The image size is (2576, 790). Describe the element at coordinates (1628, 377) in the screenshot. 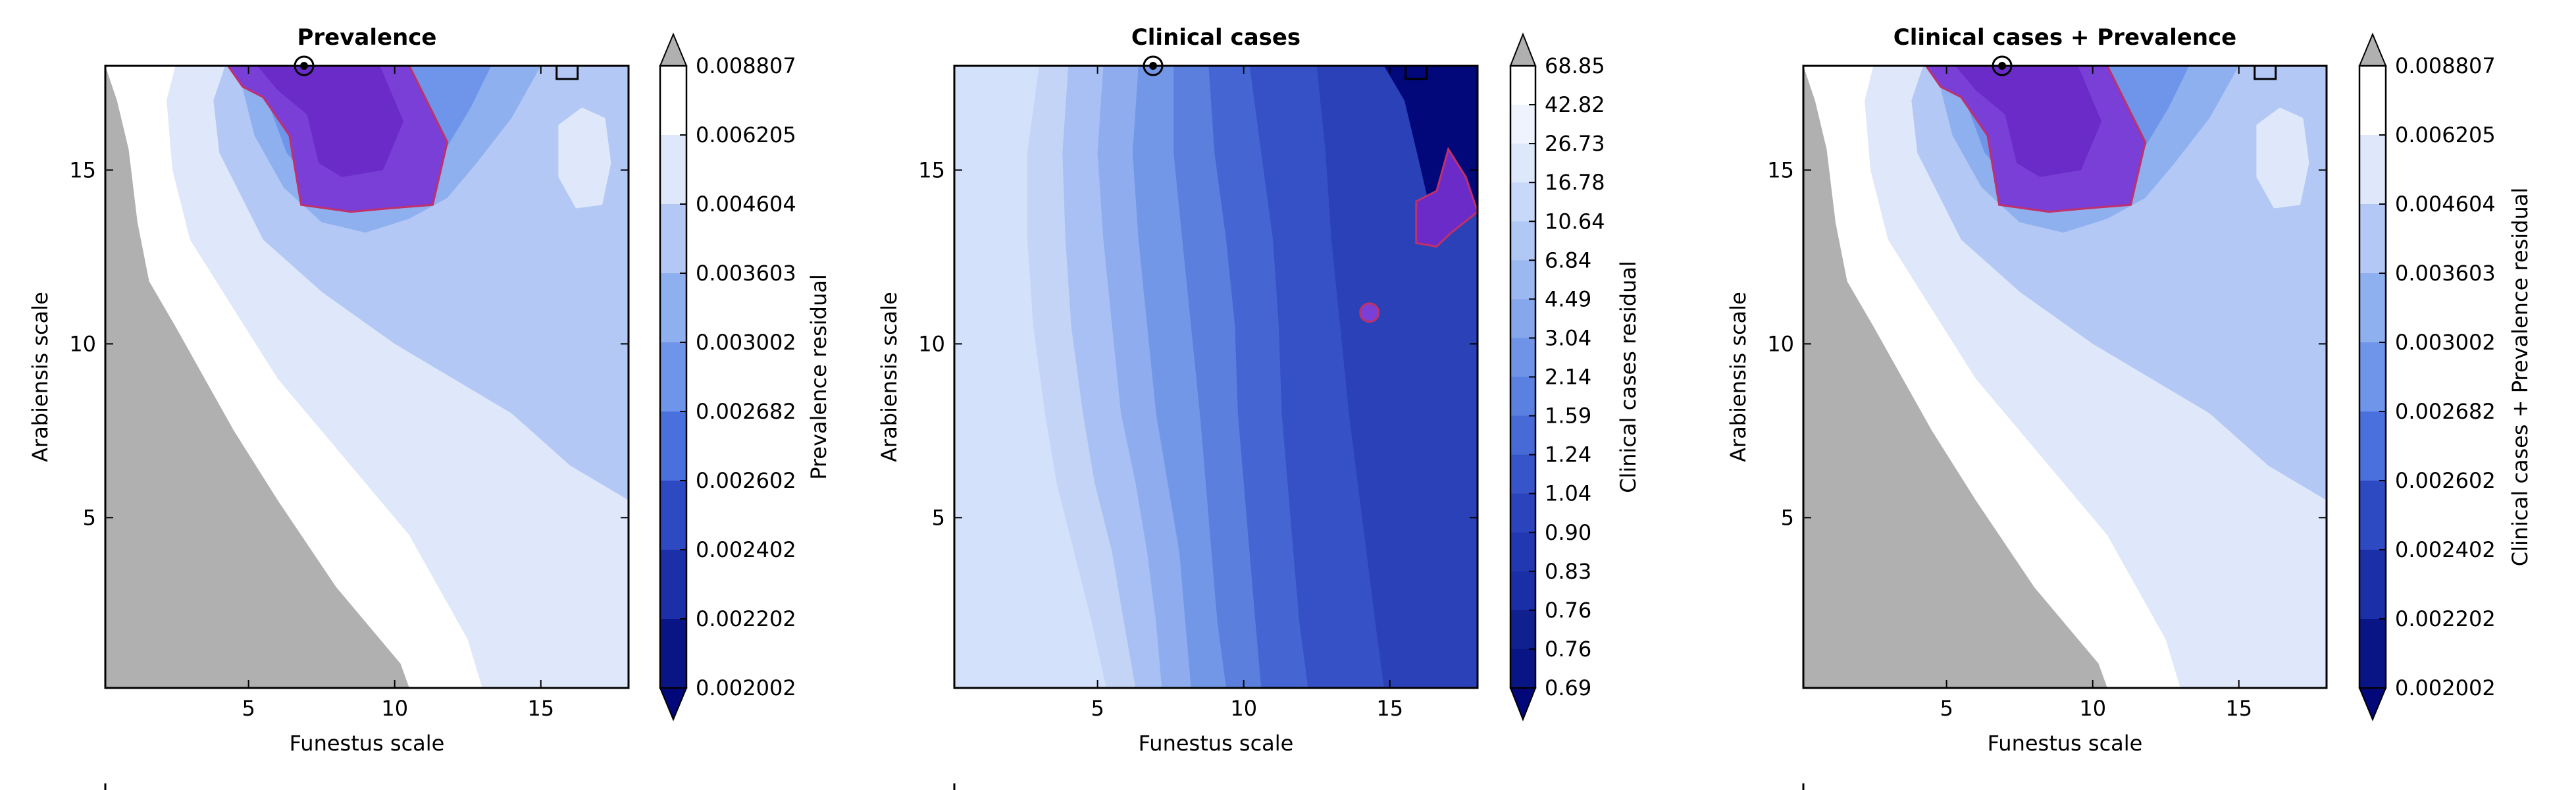

I see `colorbar-label: Clinical cases residual` at that location.